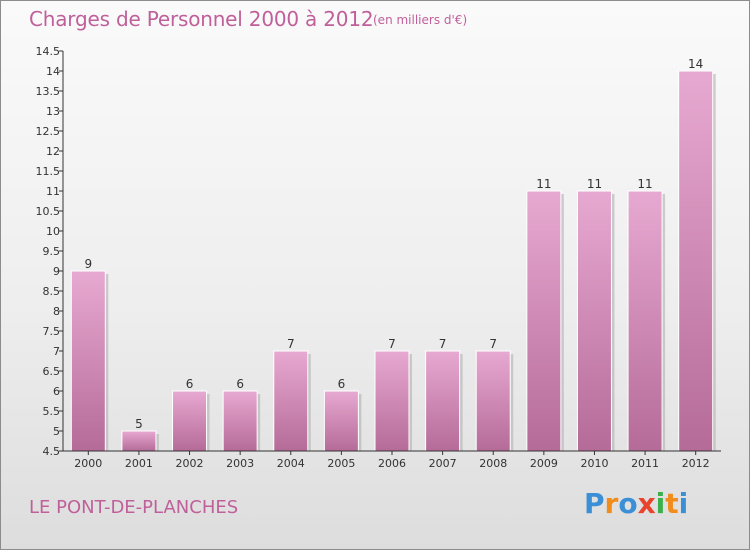 The image size is (750, 550). Describe the element at coordinates (52, 331) in the screenshot. I see `y-tick-label: 7.5` at that location.